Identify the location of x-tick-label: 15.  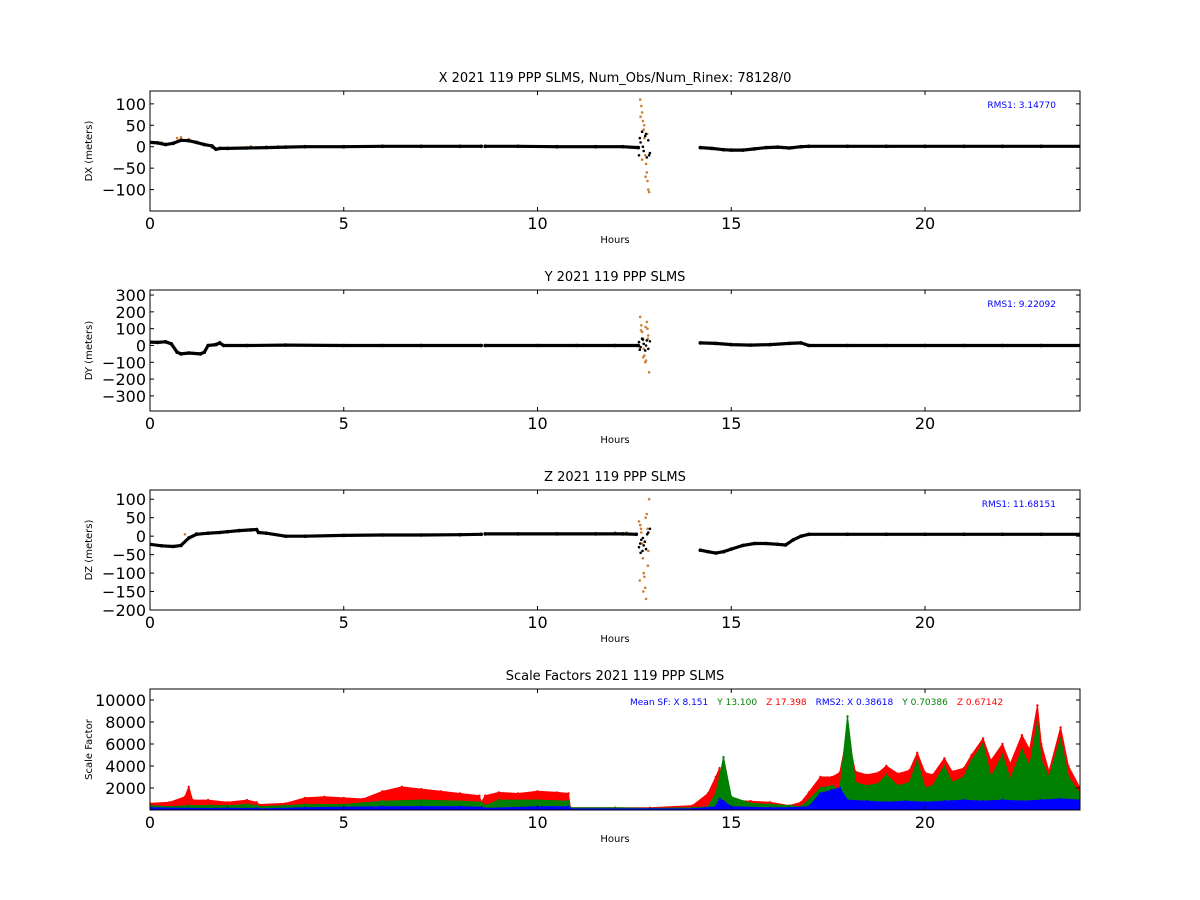
(731, 822).